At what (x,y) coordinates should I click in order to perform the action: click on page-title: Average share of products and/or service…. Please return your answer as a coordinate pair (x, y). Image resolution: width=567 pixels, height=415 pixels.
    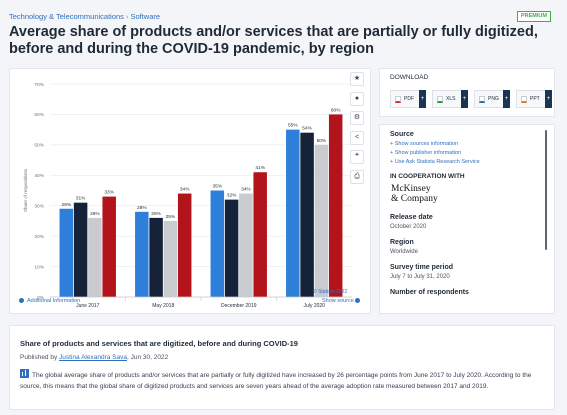
    Looking at the image, I should click on (273, 40).